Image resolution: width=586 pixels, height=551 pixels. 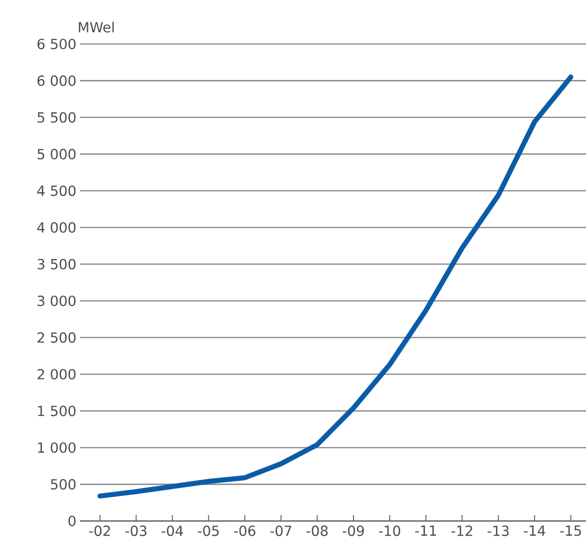 I want to click on y-tick-label: 5 500, so click(x=57, y=117).